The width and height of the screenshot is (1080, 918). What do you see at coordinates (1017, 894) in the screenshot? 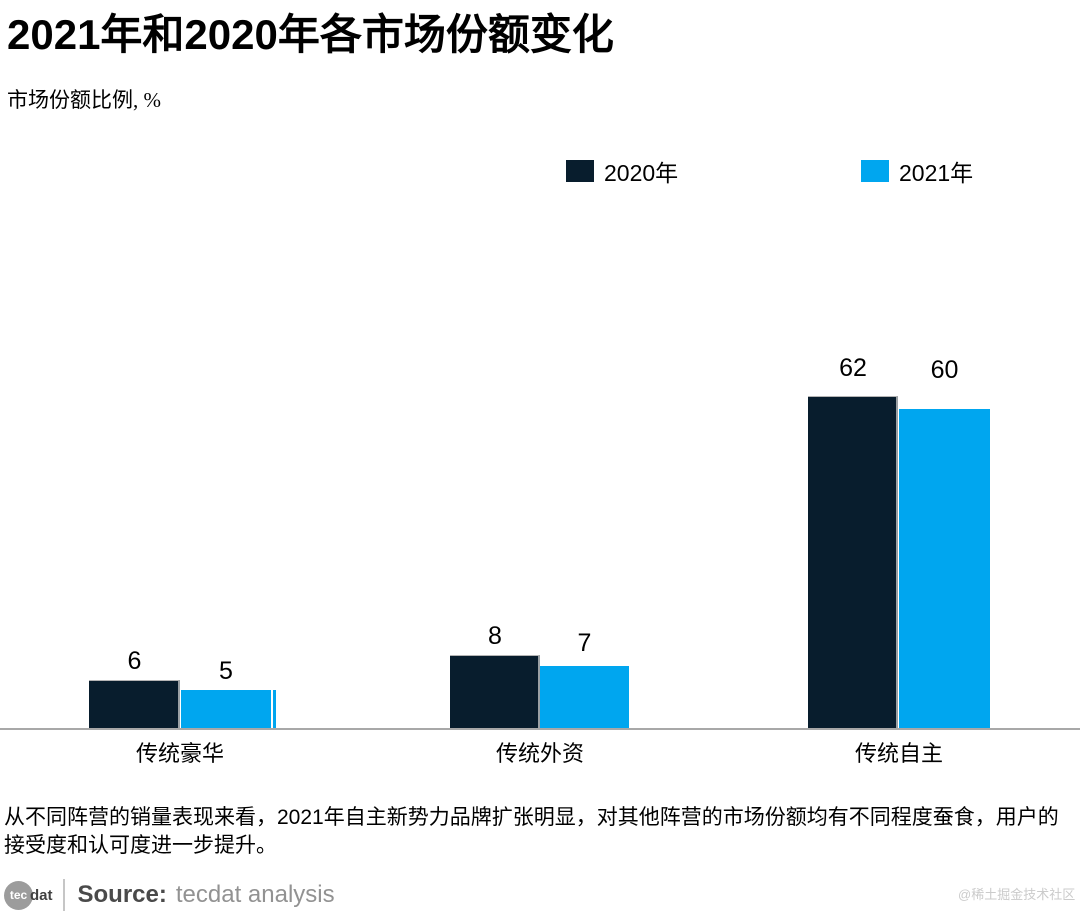
I see `watermark: @稀土掘金技术社区` at bounding box center [1017, 894].